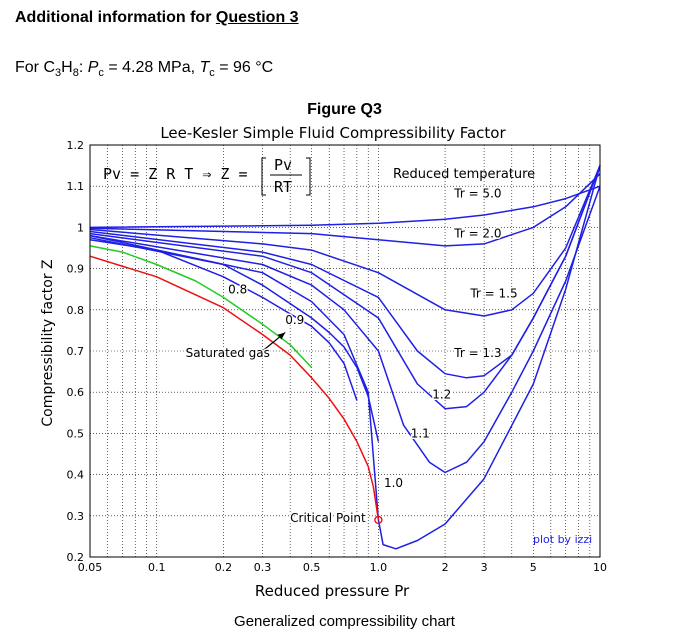 Image resolution: width=689 pixels, height=641 pixels. Describe the element at coordinates (493, 293) in the screenshot. I see `annotation-label: Tr = 1.5` at that location.